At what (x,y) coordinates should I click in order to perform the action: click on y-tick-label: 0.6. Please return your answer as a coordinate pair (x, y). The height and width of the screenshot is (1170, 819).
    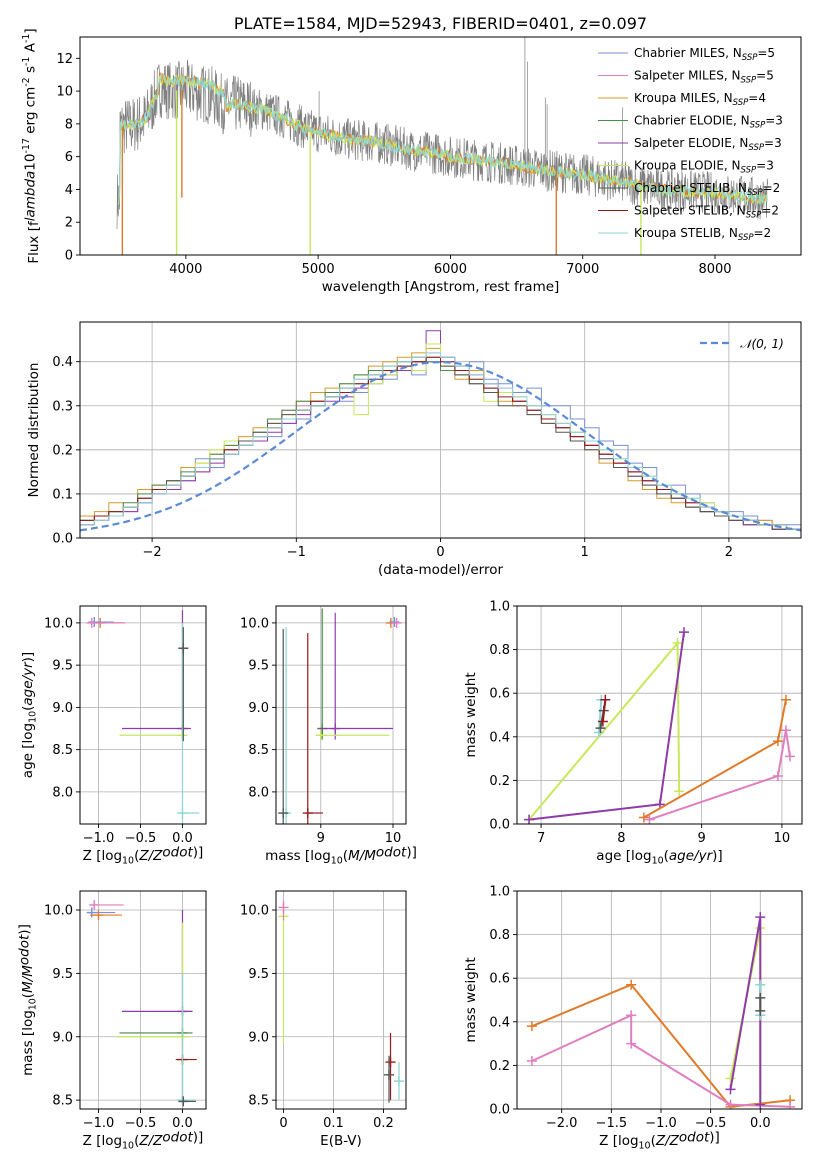
    Looking at the image, I should click on (499, 979).